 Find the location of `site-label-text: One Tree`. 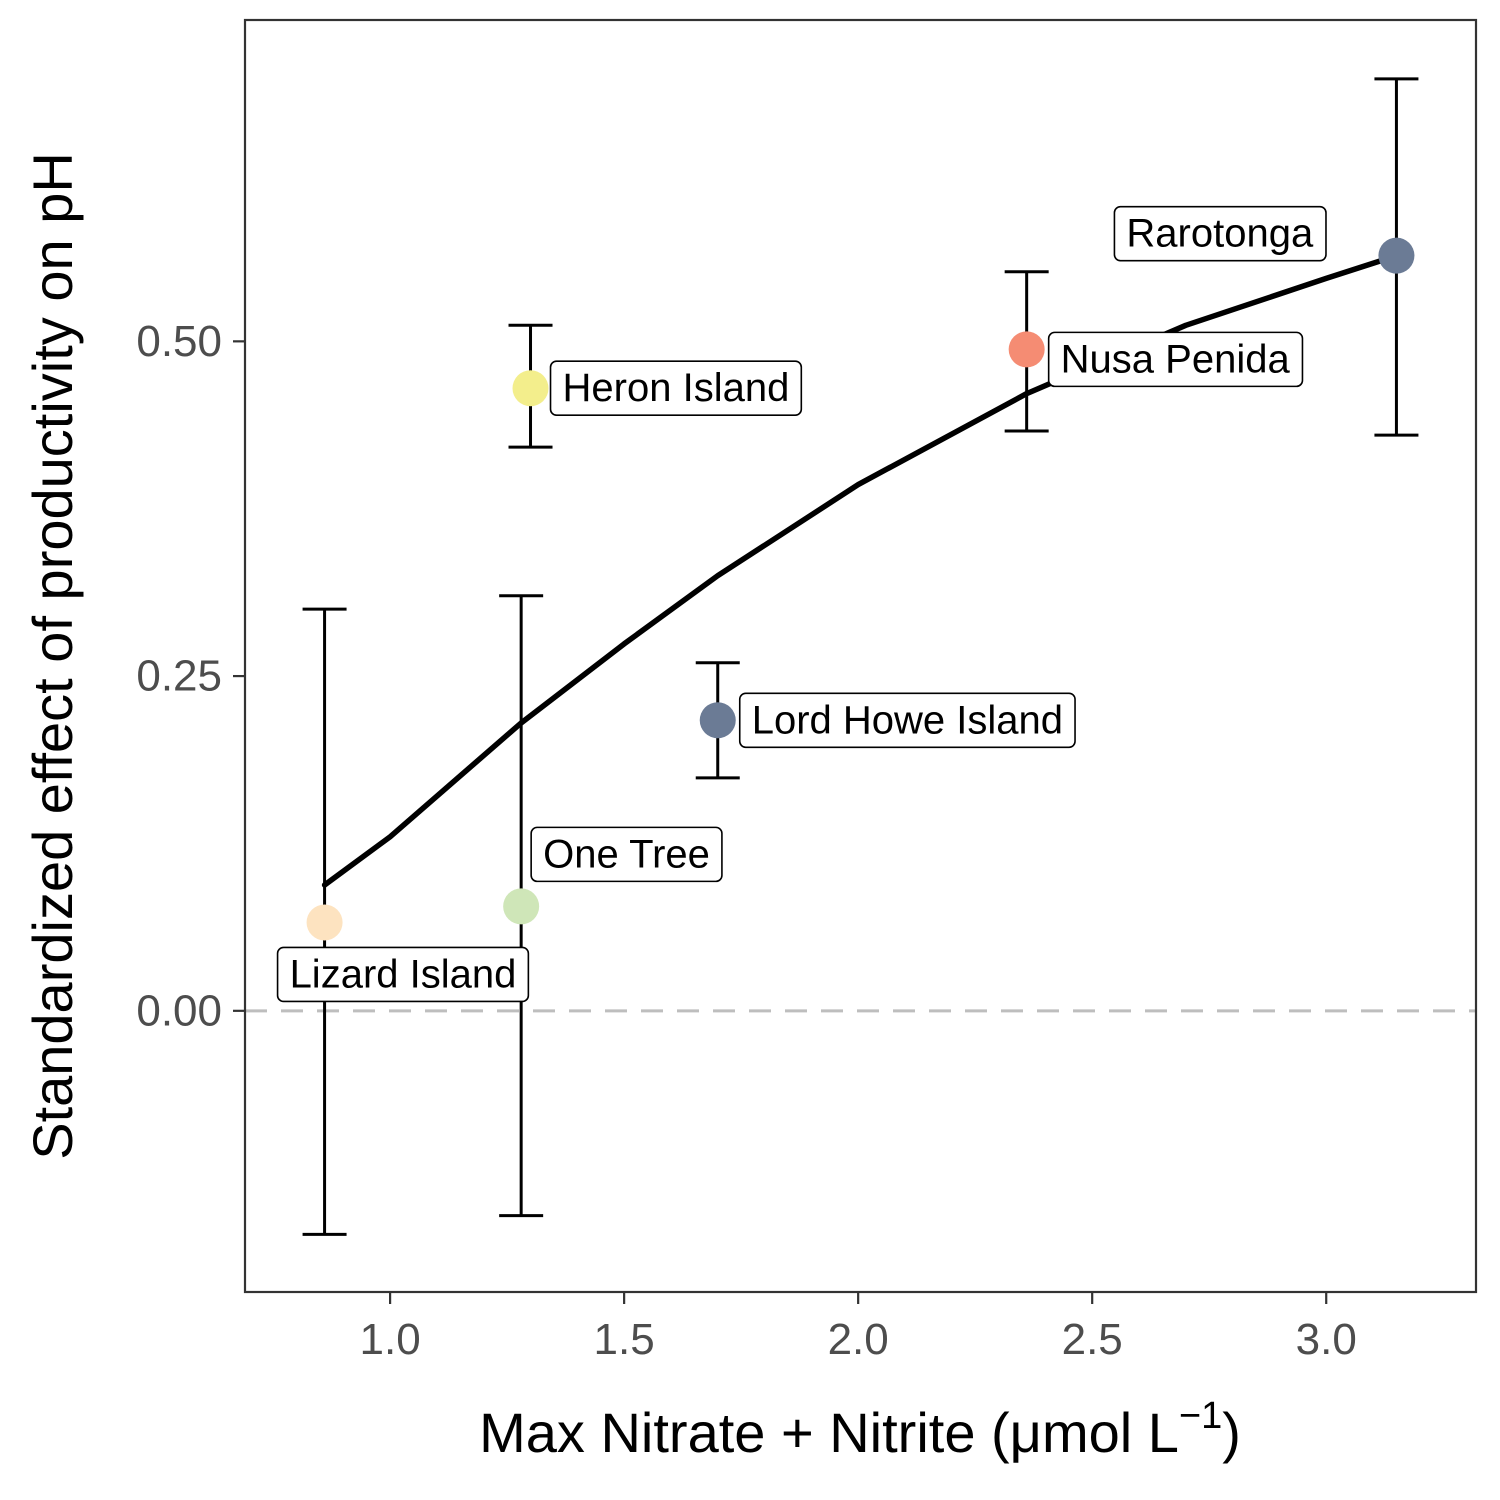

site-label-text: One Tree is located at coordinates (626, 854).